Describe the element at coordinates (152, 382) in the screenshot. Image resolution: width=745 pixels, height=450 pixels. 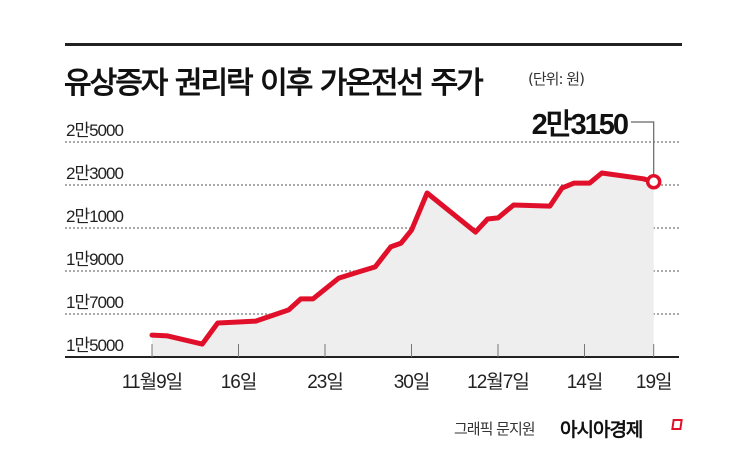
I see `x-tick-label: 11월9일` at that location.